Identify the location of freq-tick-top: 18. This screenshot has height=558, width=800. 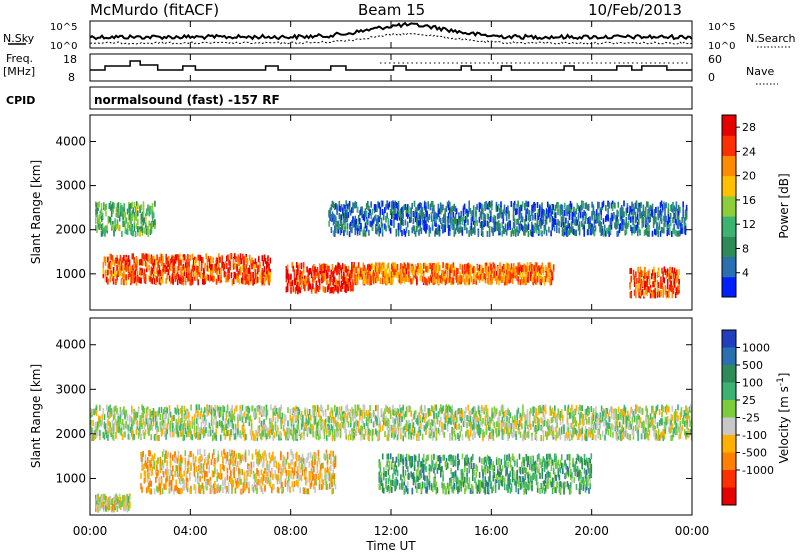
(70, 59).